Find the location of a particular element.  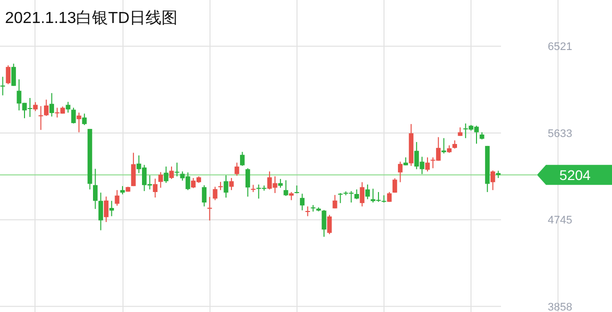

ref-line-label: 5204 is located at coordinates (575, 174).